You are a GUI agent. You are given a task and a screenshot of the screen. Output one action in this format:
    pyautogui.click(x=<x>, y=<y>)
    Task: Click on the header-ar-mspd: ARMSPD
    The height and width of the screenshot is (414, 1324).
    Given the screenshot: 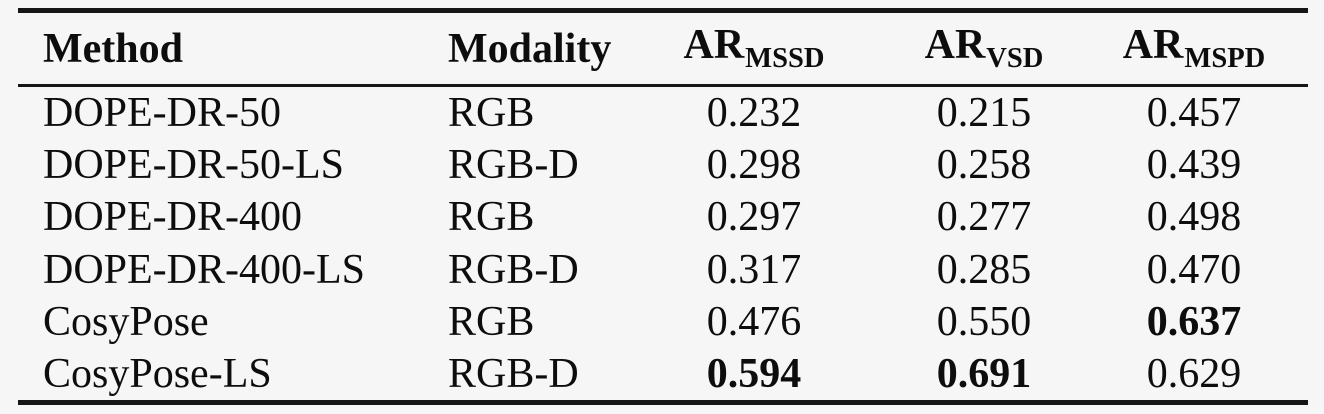 What is the action you would take?
    pyautogui.click(x=1194, y=49)
    